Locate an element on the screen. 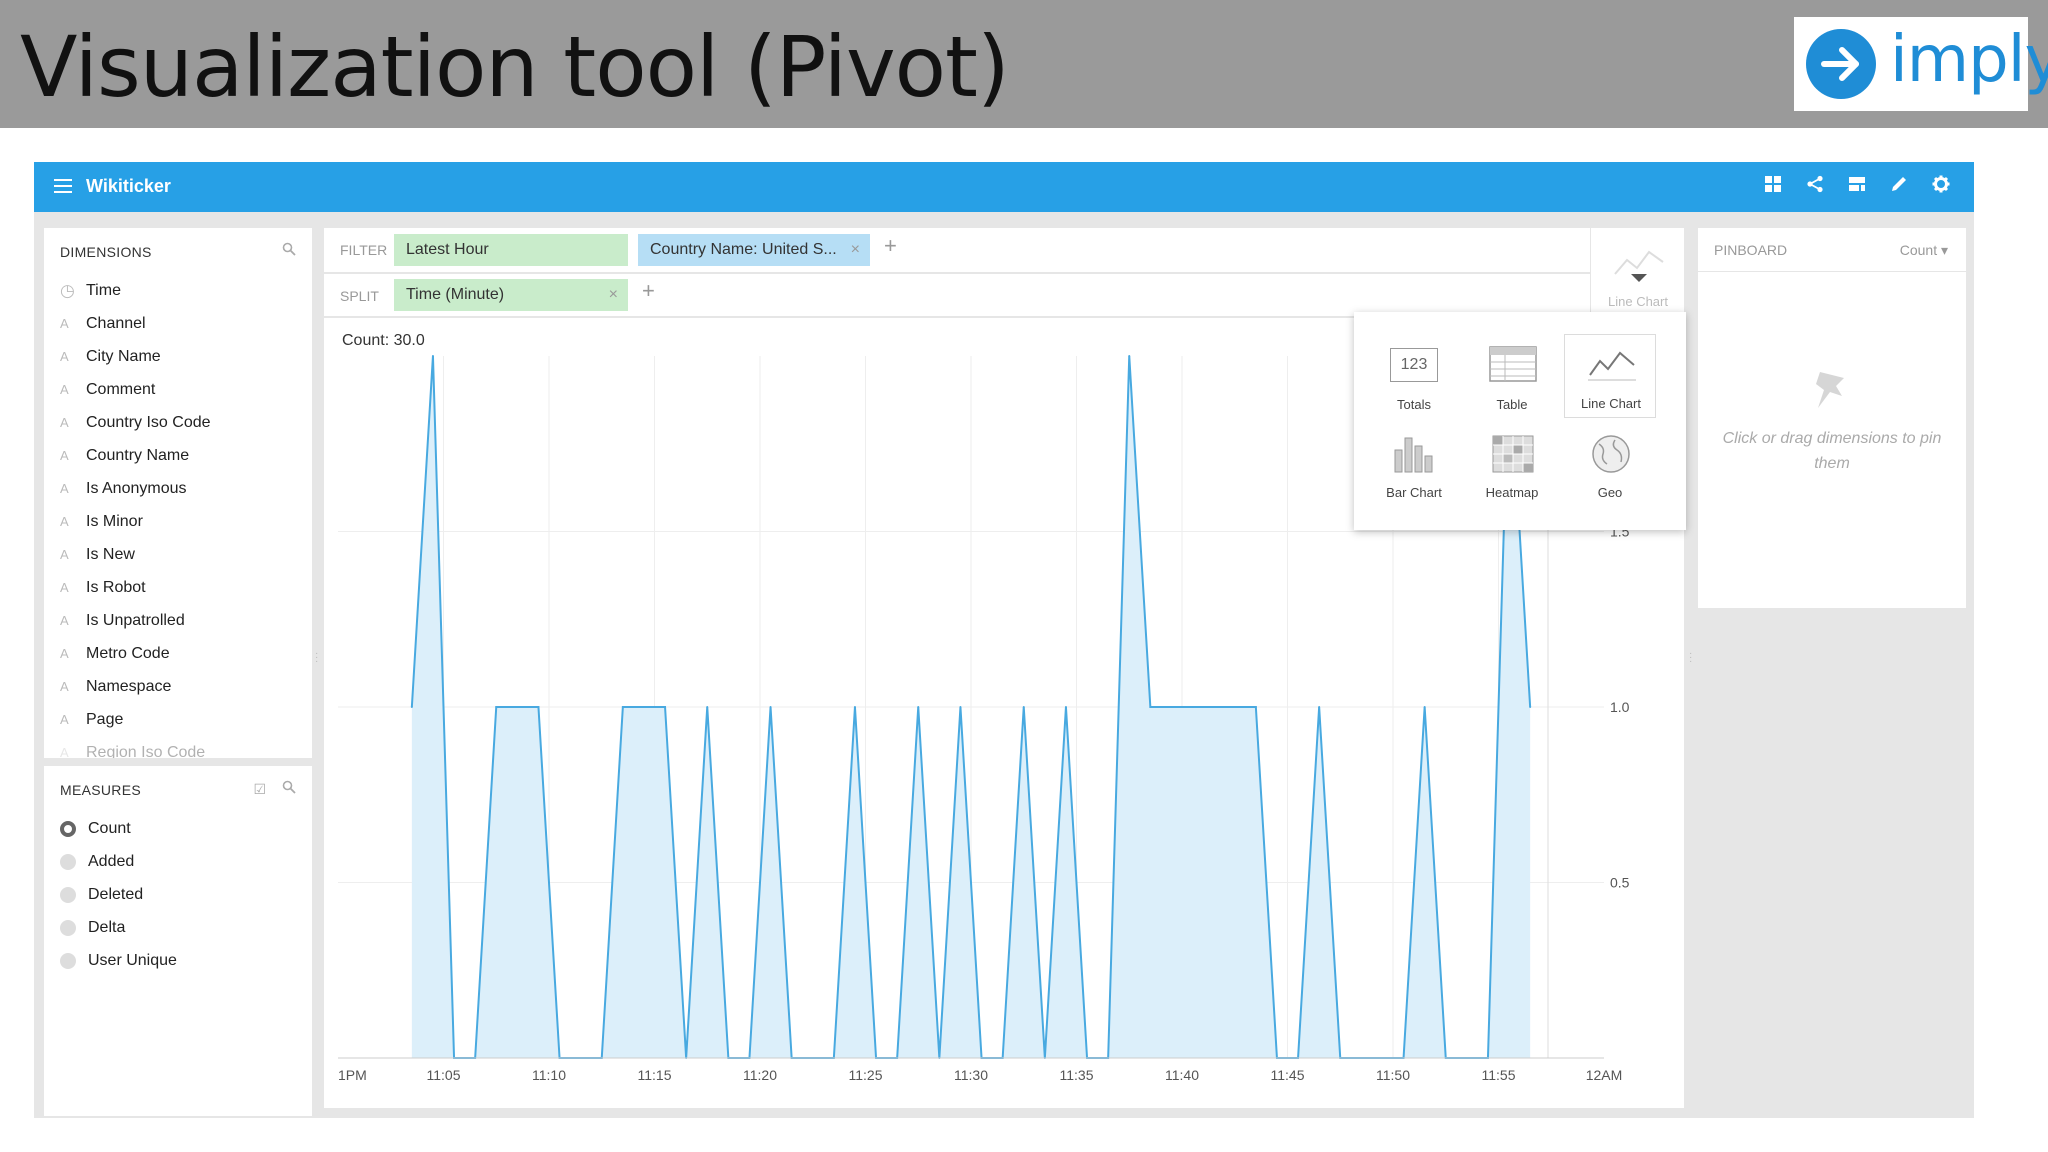 The width and height of the screenshot is (2048, 1152). viz-option-label: Totals is located at coordinates (1414, 404).